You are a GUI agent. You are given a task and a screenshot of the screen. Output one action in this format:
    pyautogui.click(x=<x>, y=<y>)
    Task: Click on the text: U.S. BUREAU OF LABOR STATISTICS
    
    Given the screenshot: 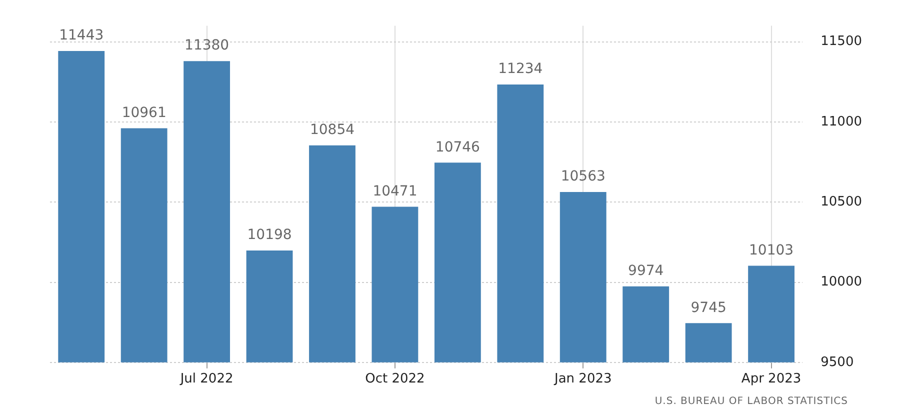 What is the action you would take?
    pyautogui.click(x=751, y=401)
    